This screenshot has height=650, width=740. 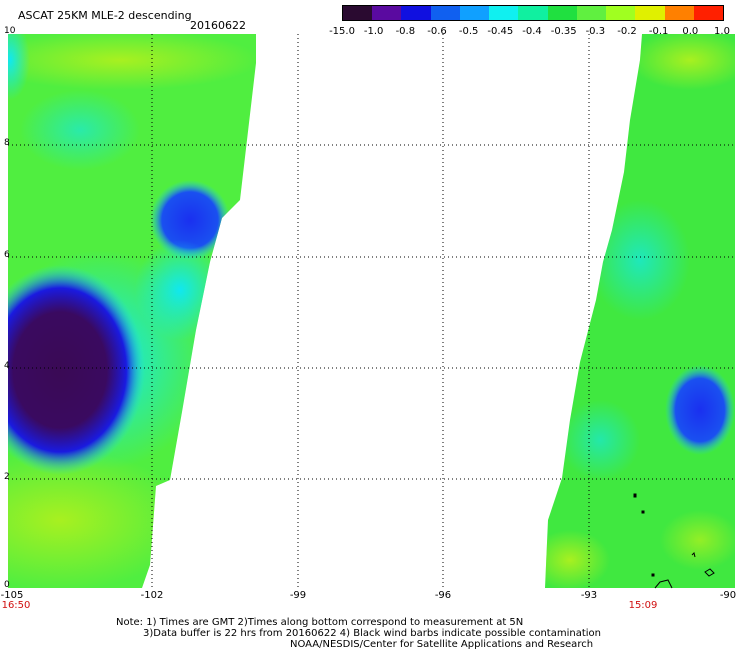 I want to click on x-tick-label: -105, so click(x=12, y=595).